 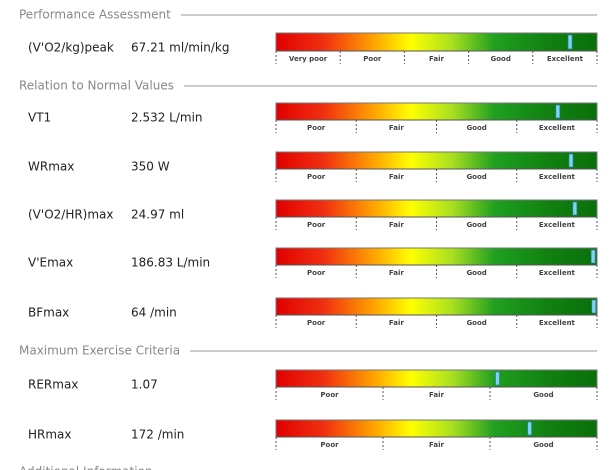 What do you see at coordinates (39, 118) in the screenshot?
I see `row-label: VT1` at bounding box center [39, 118].